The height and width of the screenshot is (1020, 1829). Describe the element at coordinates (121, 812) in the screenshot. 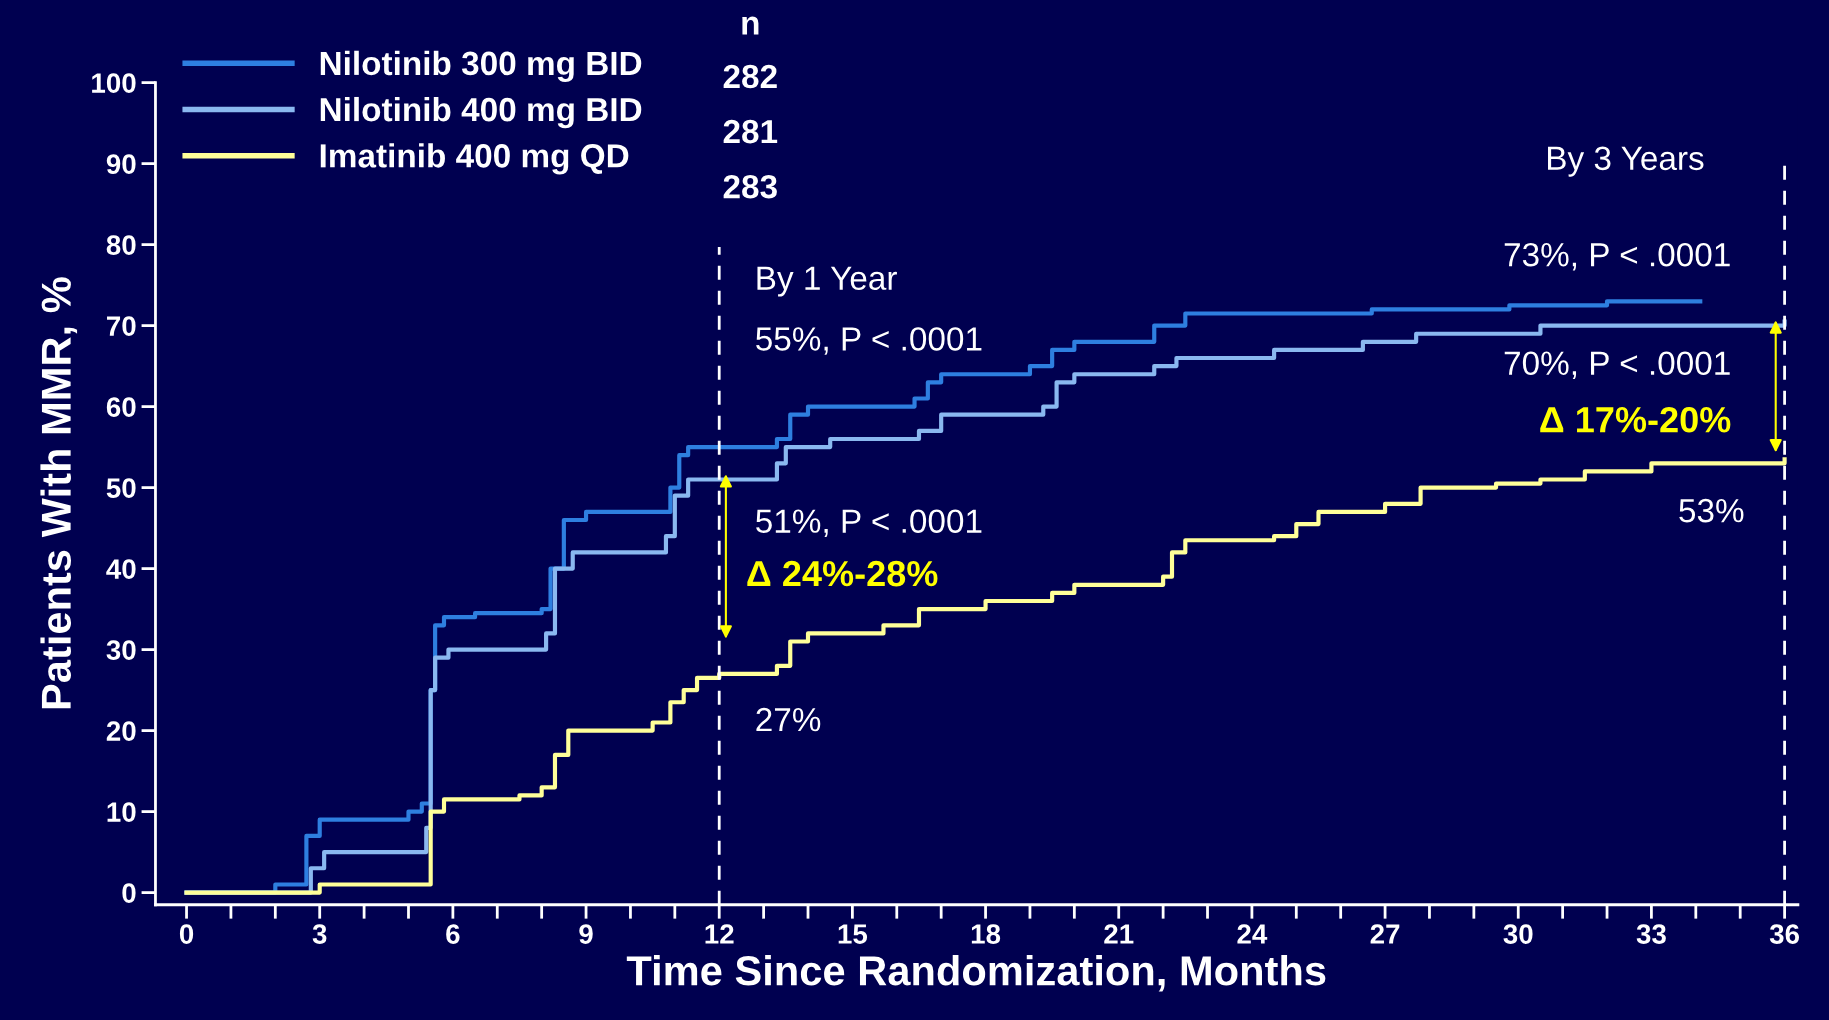

I see `y-tick-label: 10` at that location.